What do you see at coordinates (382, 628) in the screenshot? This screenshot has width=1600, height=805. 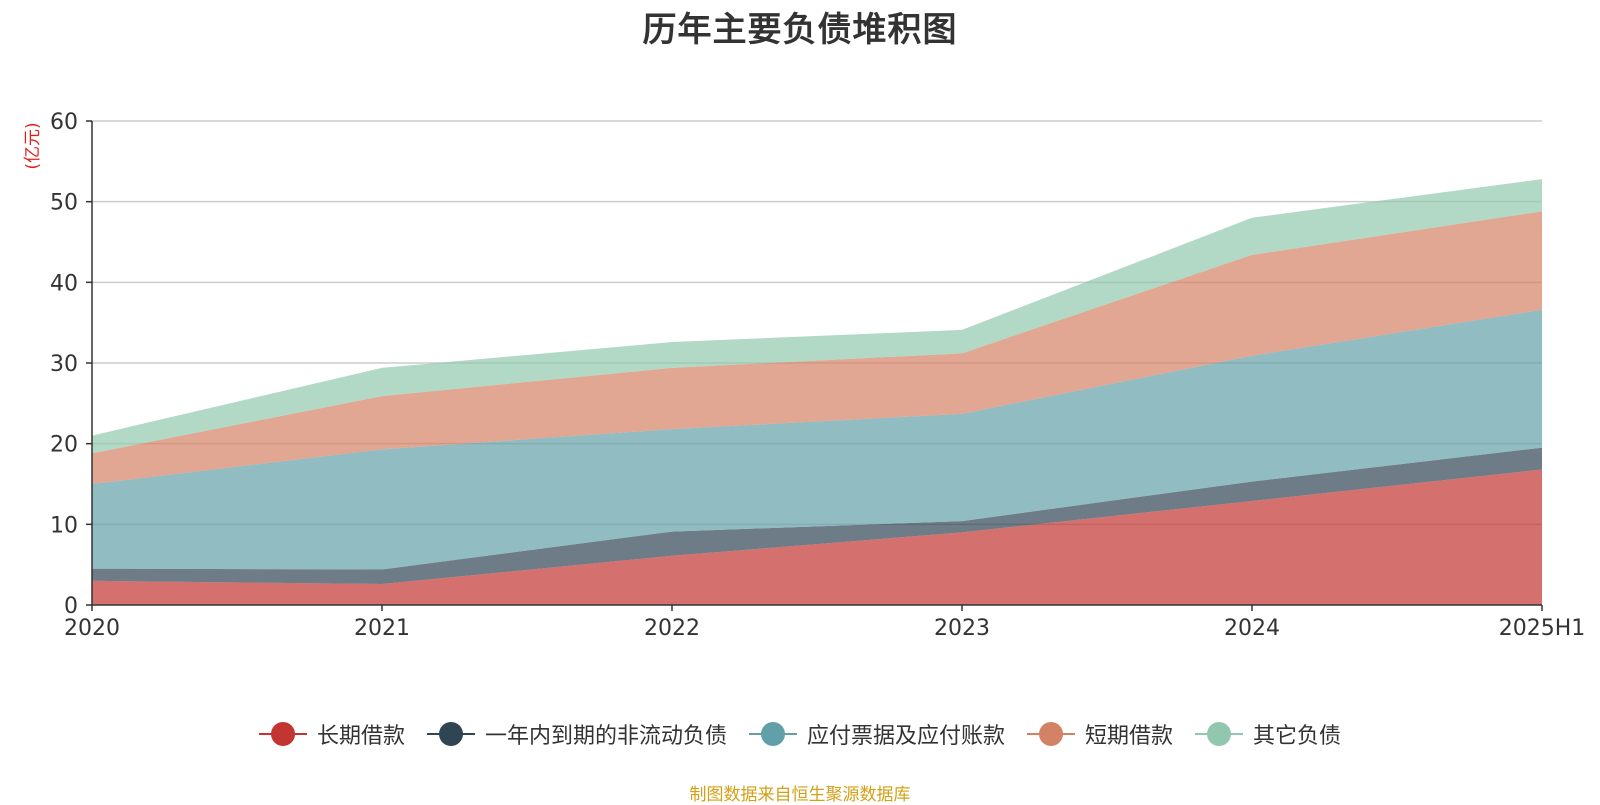 I see `x-tick-label-1: 2021` at bounding box center [382, 628].